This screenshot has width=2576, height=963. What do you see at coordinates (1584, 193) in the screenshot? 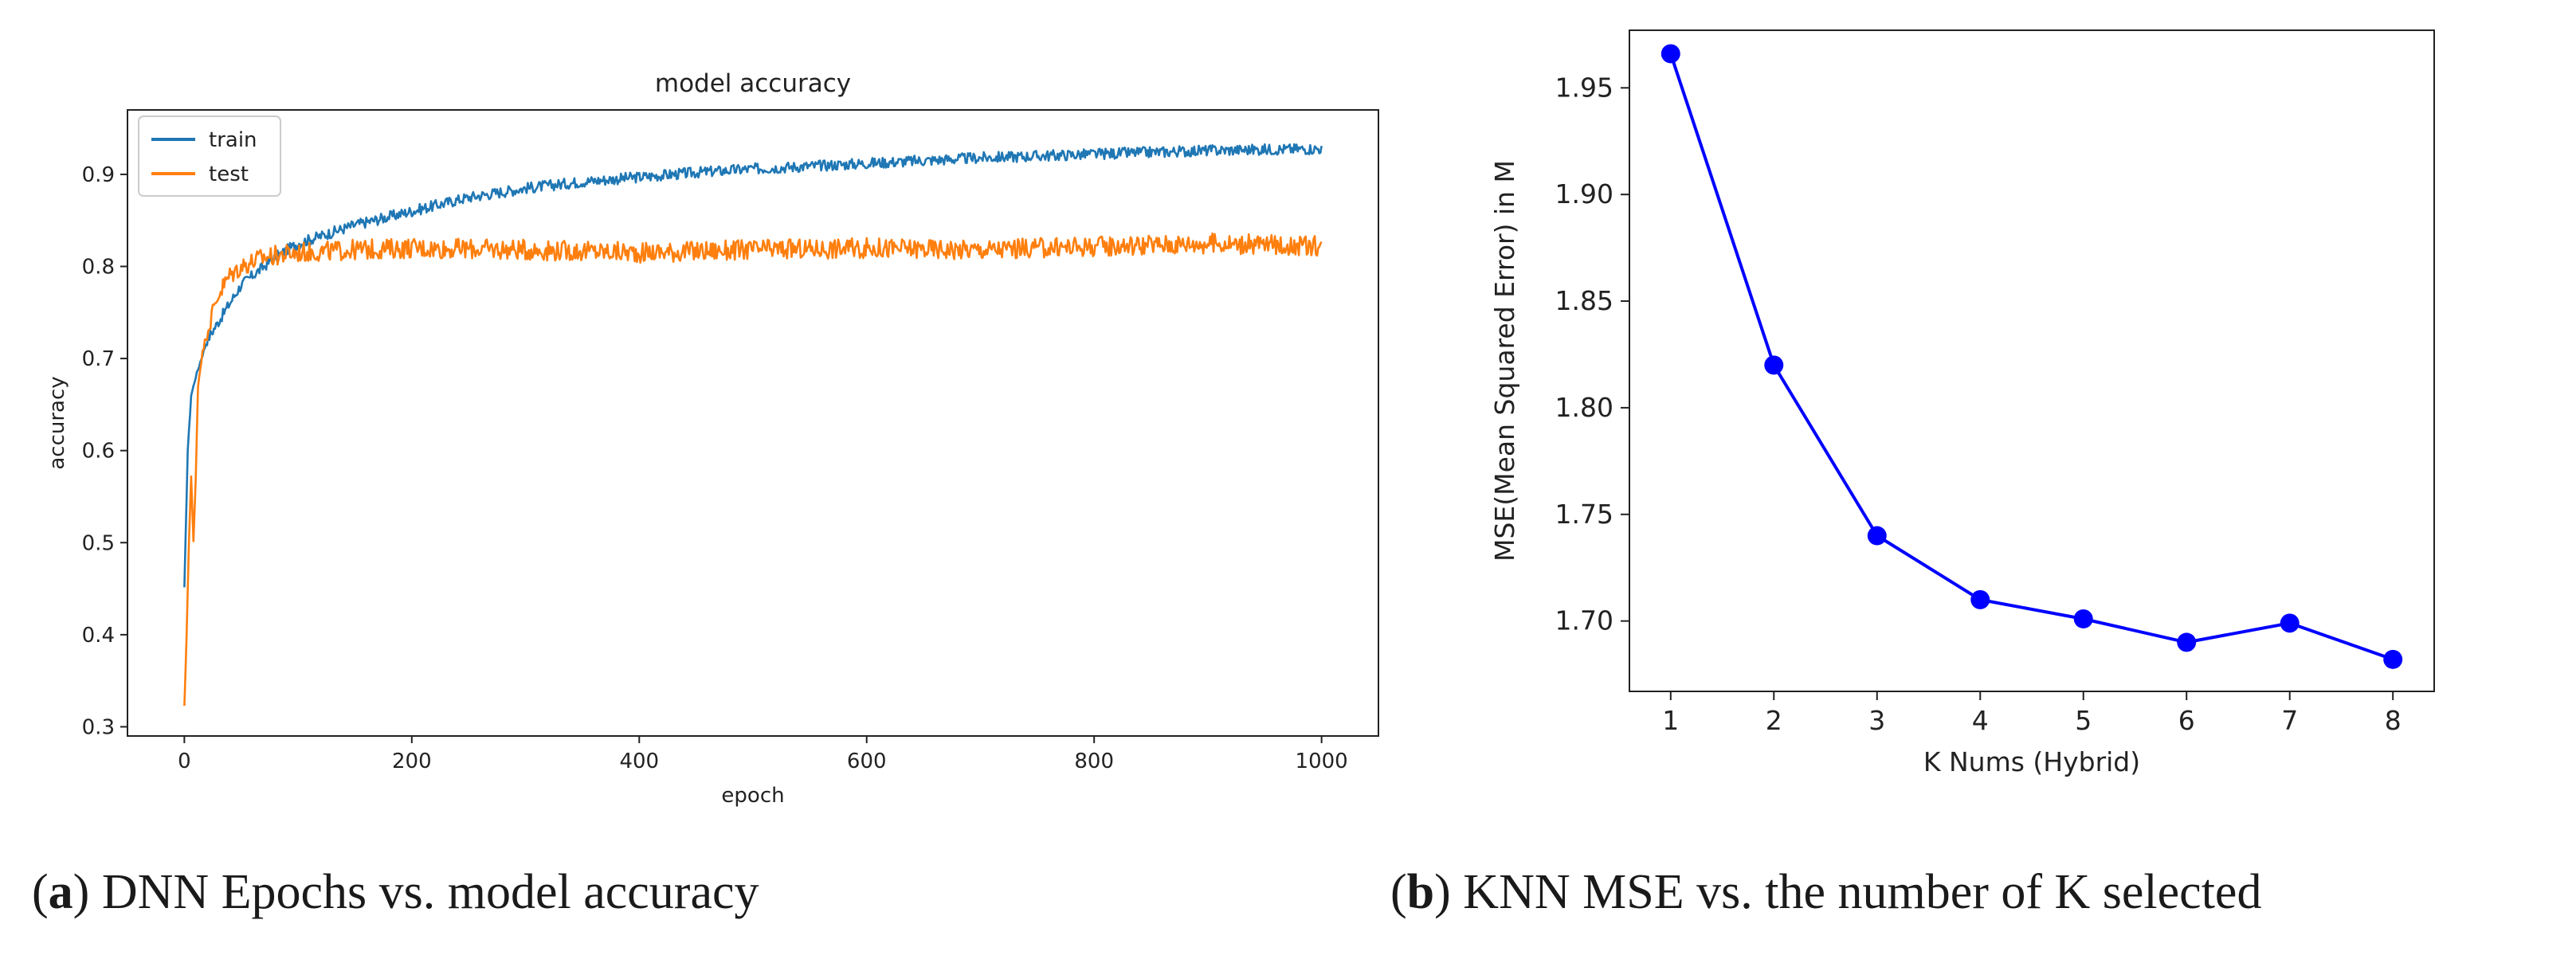
I see `y-tick-label: 1.90` at bounding box center [1584, 193].